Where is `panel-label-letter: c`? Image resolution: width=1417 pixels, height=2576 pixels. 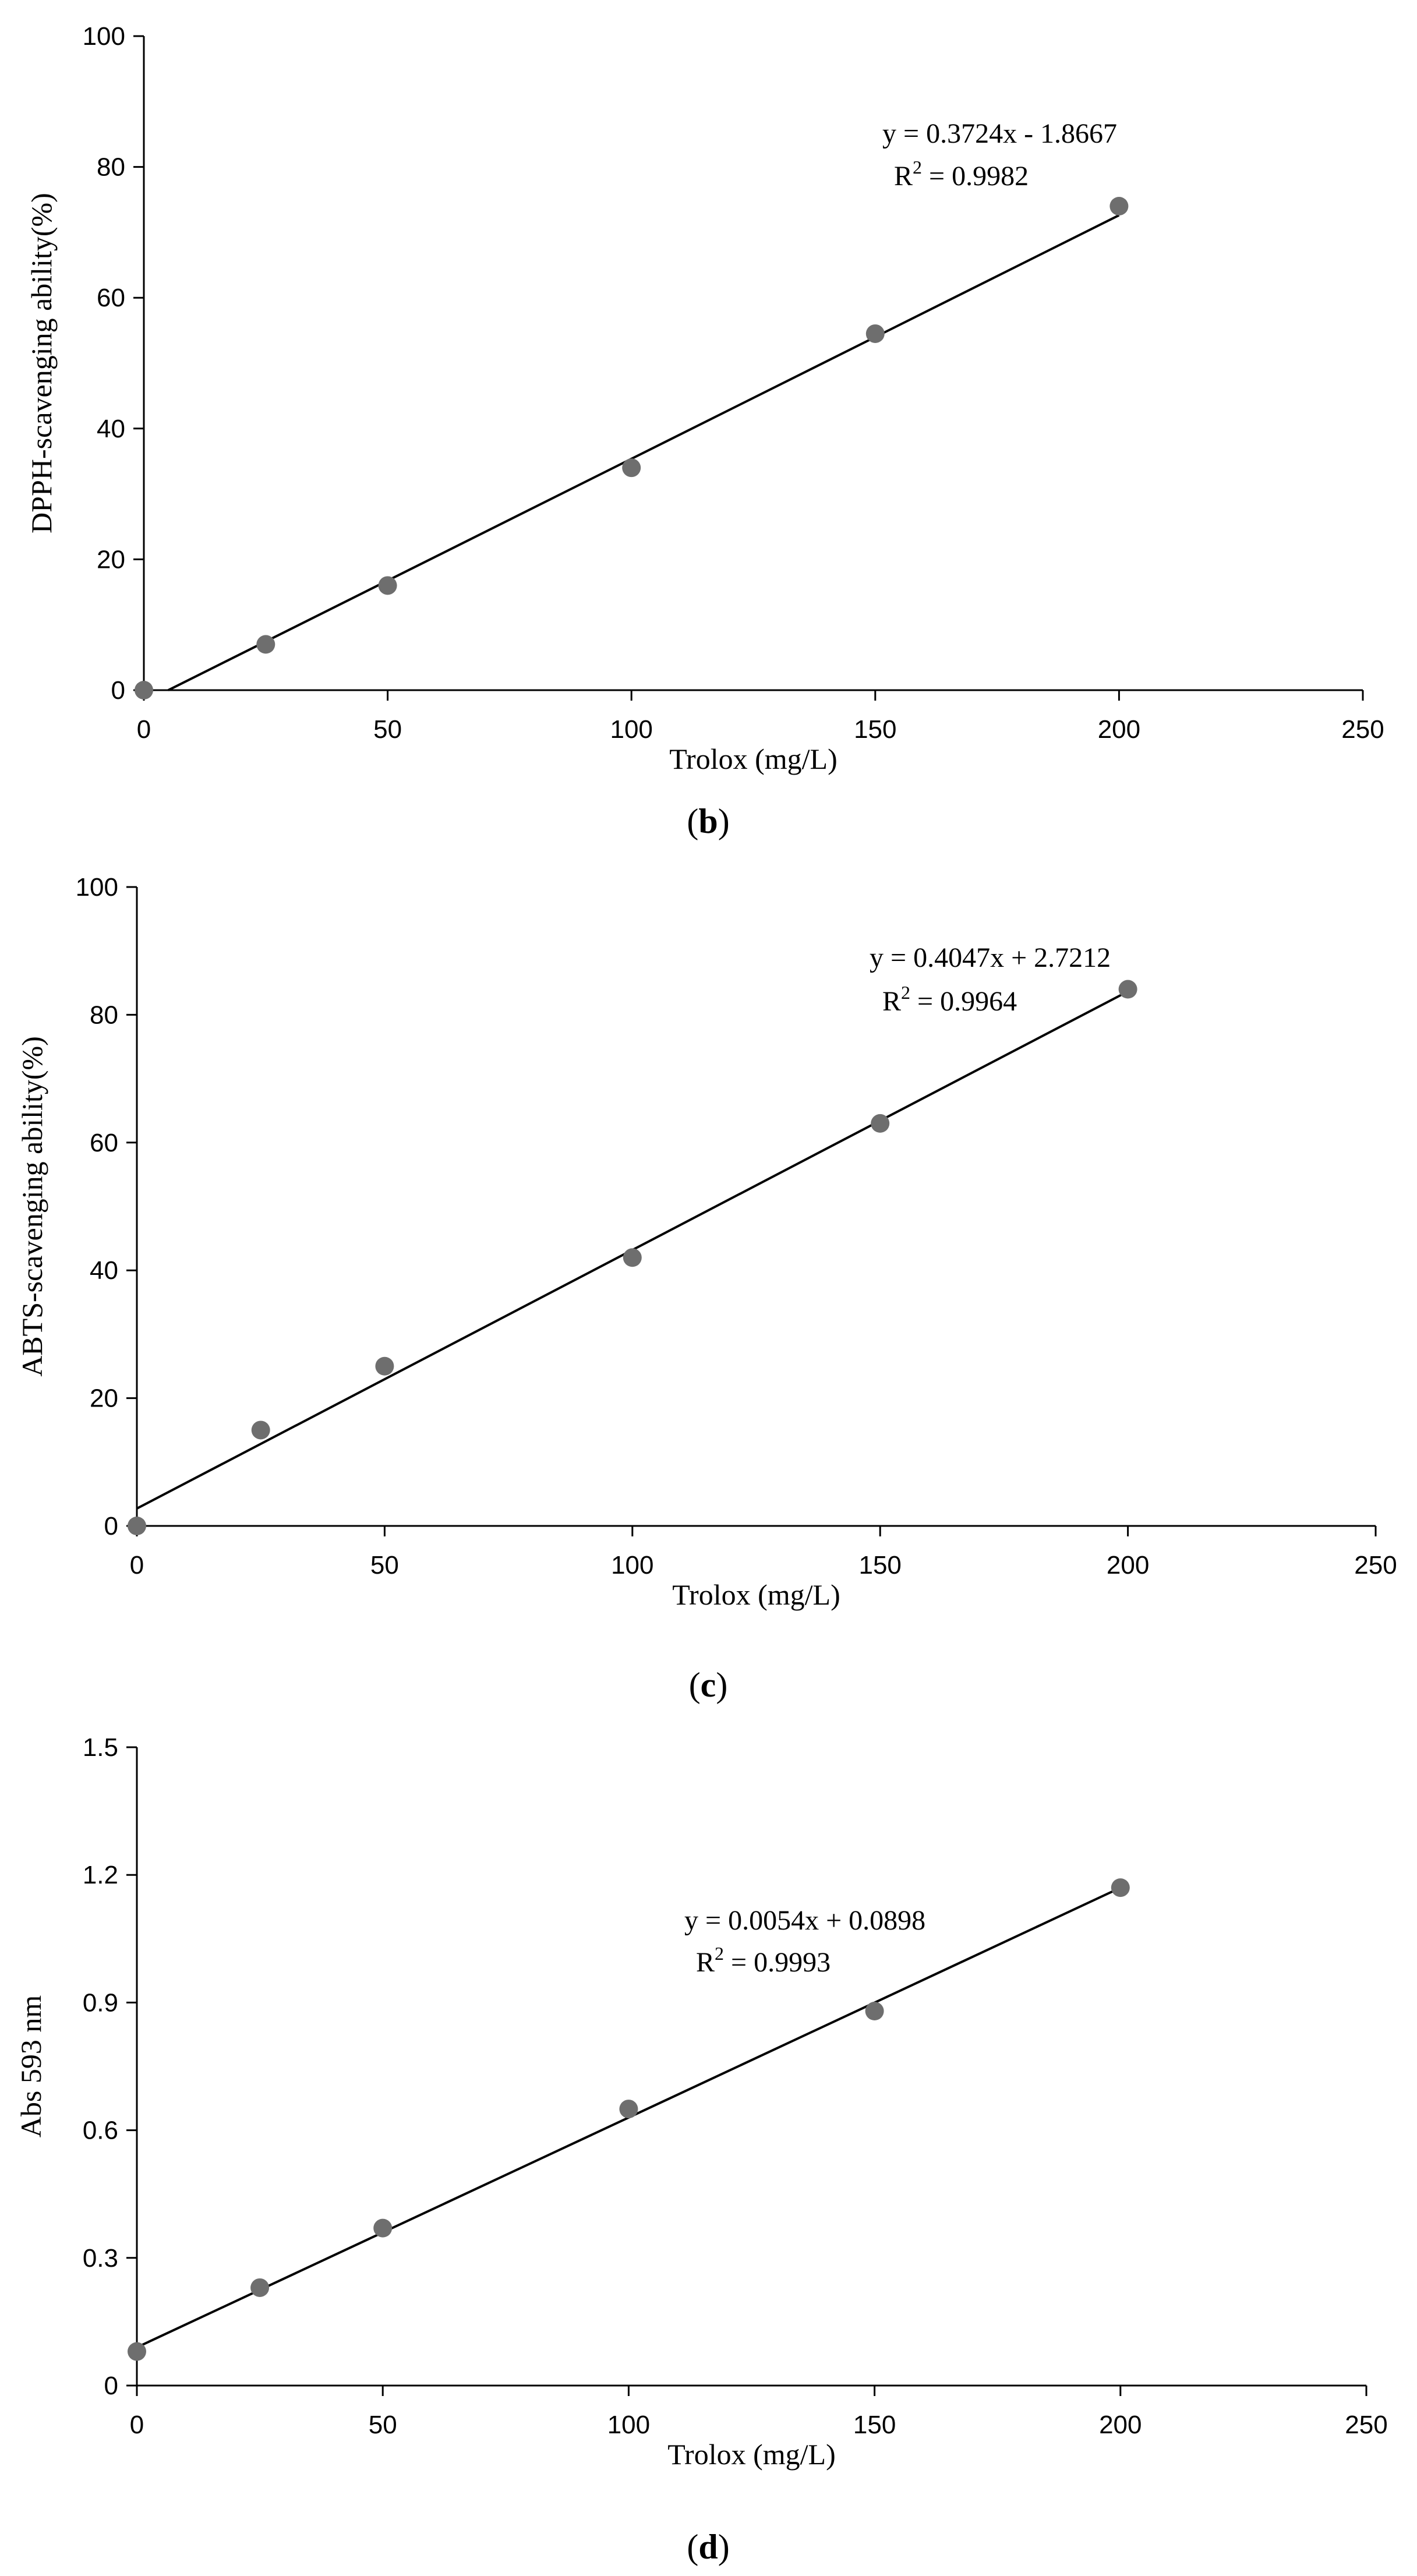
panel-label-letter: c is located at coordinates (708, 1685).